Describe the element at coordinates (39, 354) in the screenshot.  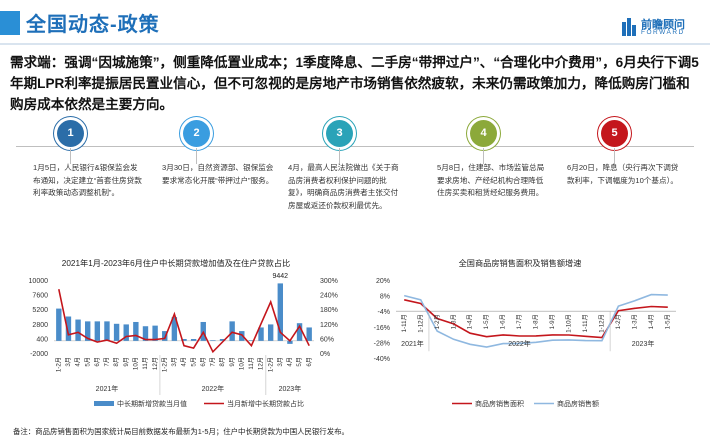
I see `left-axis-tick-label: -2000` at that location.